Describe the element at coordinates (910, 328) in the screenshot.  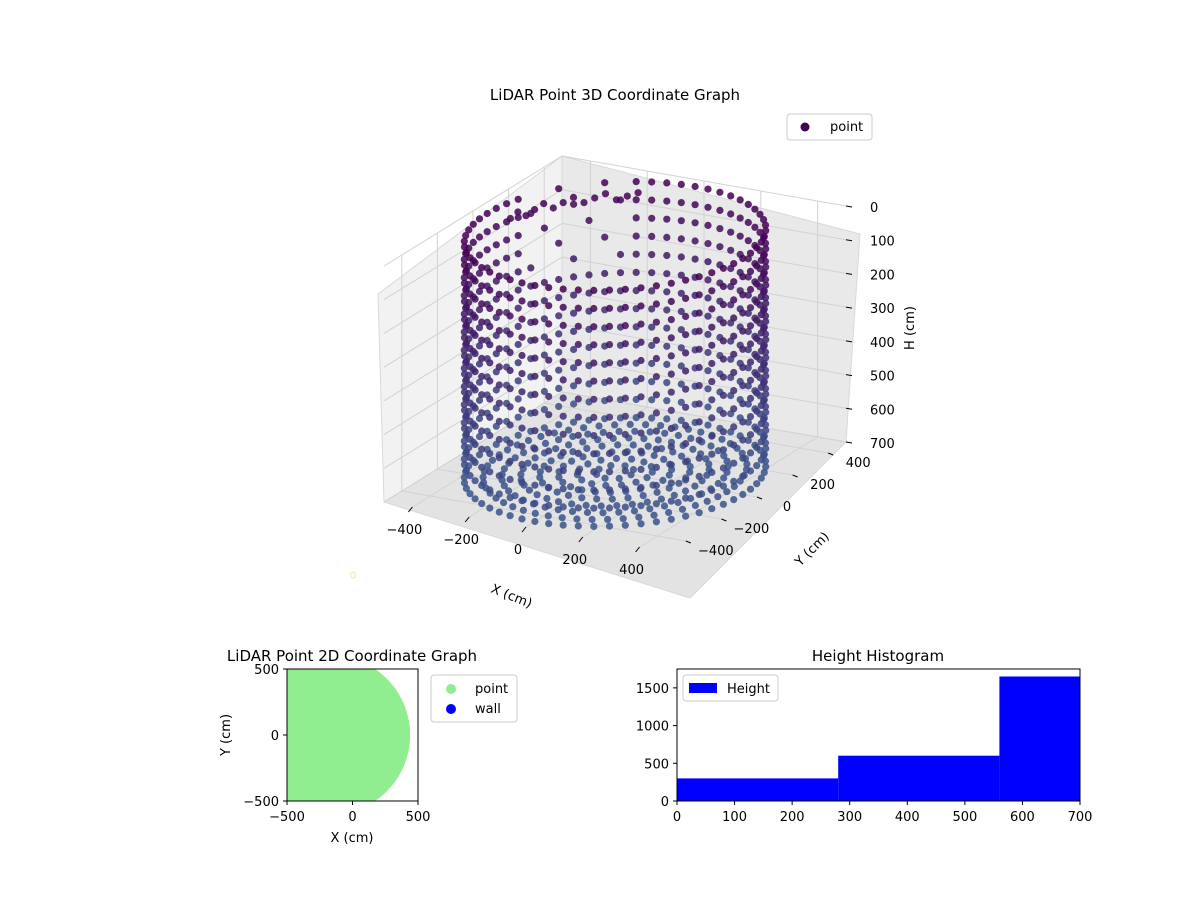
I see `z-axis-label-3d: H (cm)` at that location.